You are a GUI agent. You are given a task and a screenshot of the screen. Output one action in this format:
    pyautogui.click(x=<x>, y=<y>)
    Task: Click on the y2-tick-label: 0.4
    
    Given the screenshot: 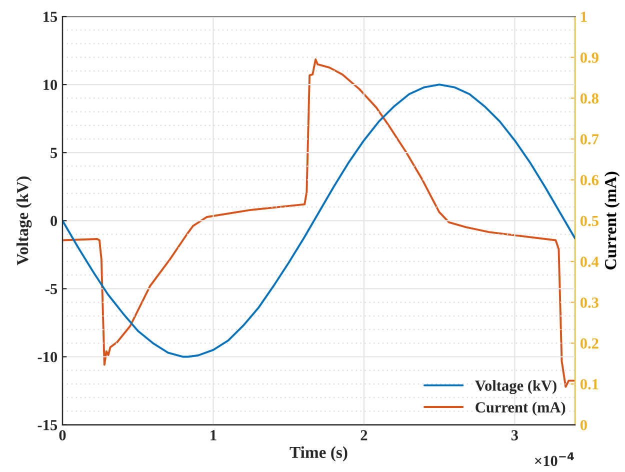 What is the action you would take?
    pyautogui.click(x=589, y=262)
    